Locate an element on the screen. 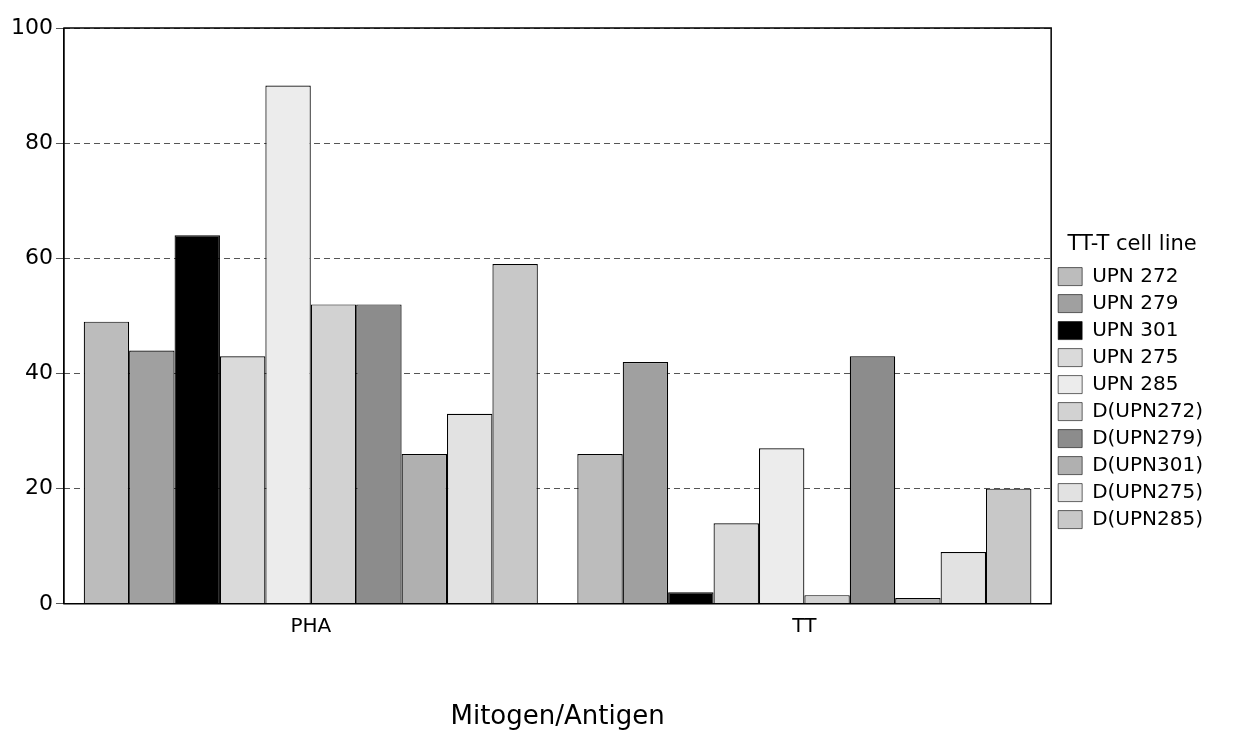 Image resolution: width=1233 pixels, height=755 pixels. legend-label: D(UPN275) is located at coordinates (1147, 490).